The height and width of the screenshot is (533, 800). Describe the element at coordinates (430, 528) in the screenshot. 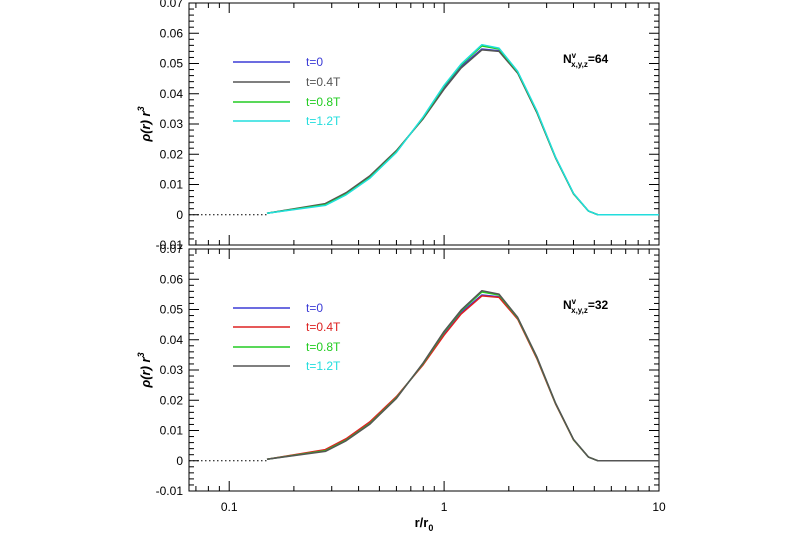

I see `x-axis-label-sub: 0` at that location.